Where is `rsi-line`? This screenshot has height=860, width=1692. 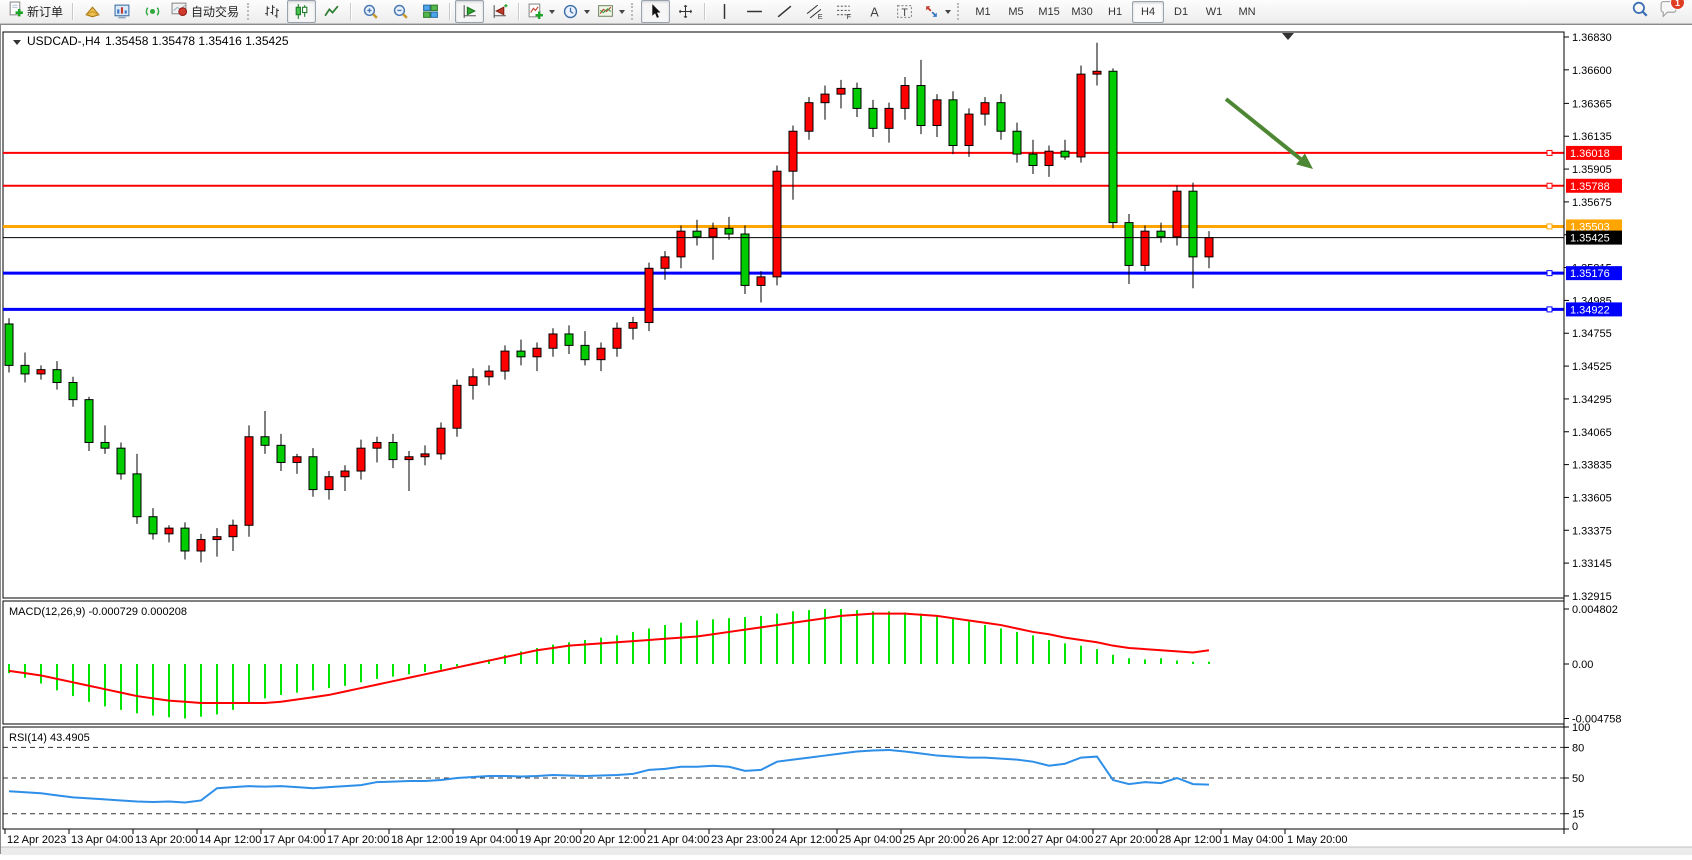 rsi-line is located at coordinates (609, 776).